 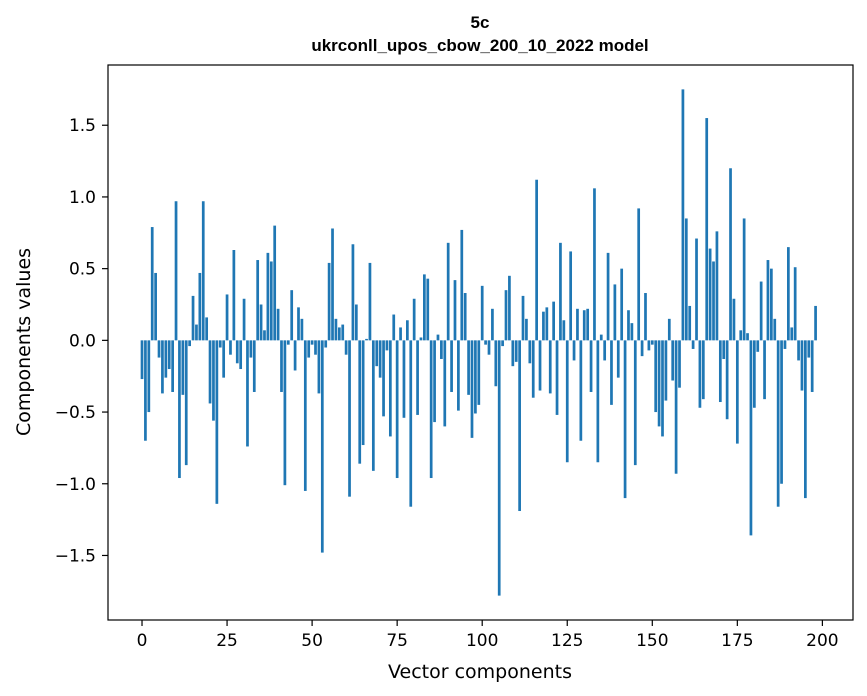 I want to click on y-tick-label: −1.5, so click(x=75, y=556).